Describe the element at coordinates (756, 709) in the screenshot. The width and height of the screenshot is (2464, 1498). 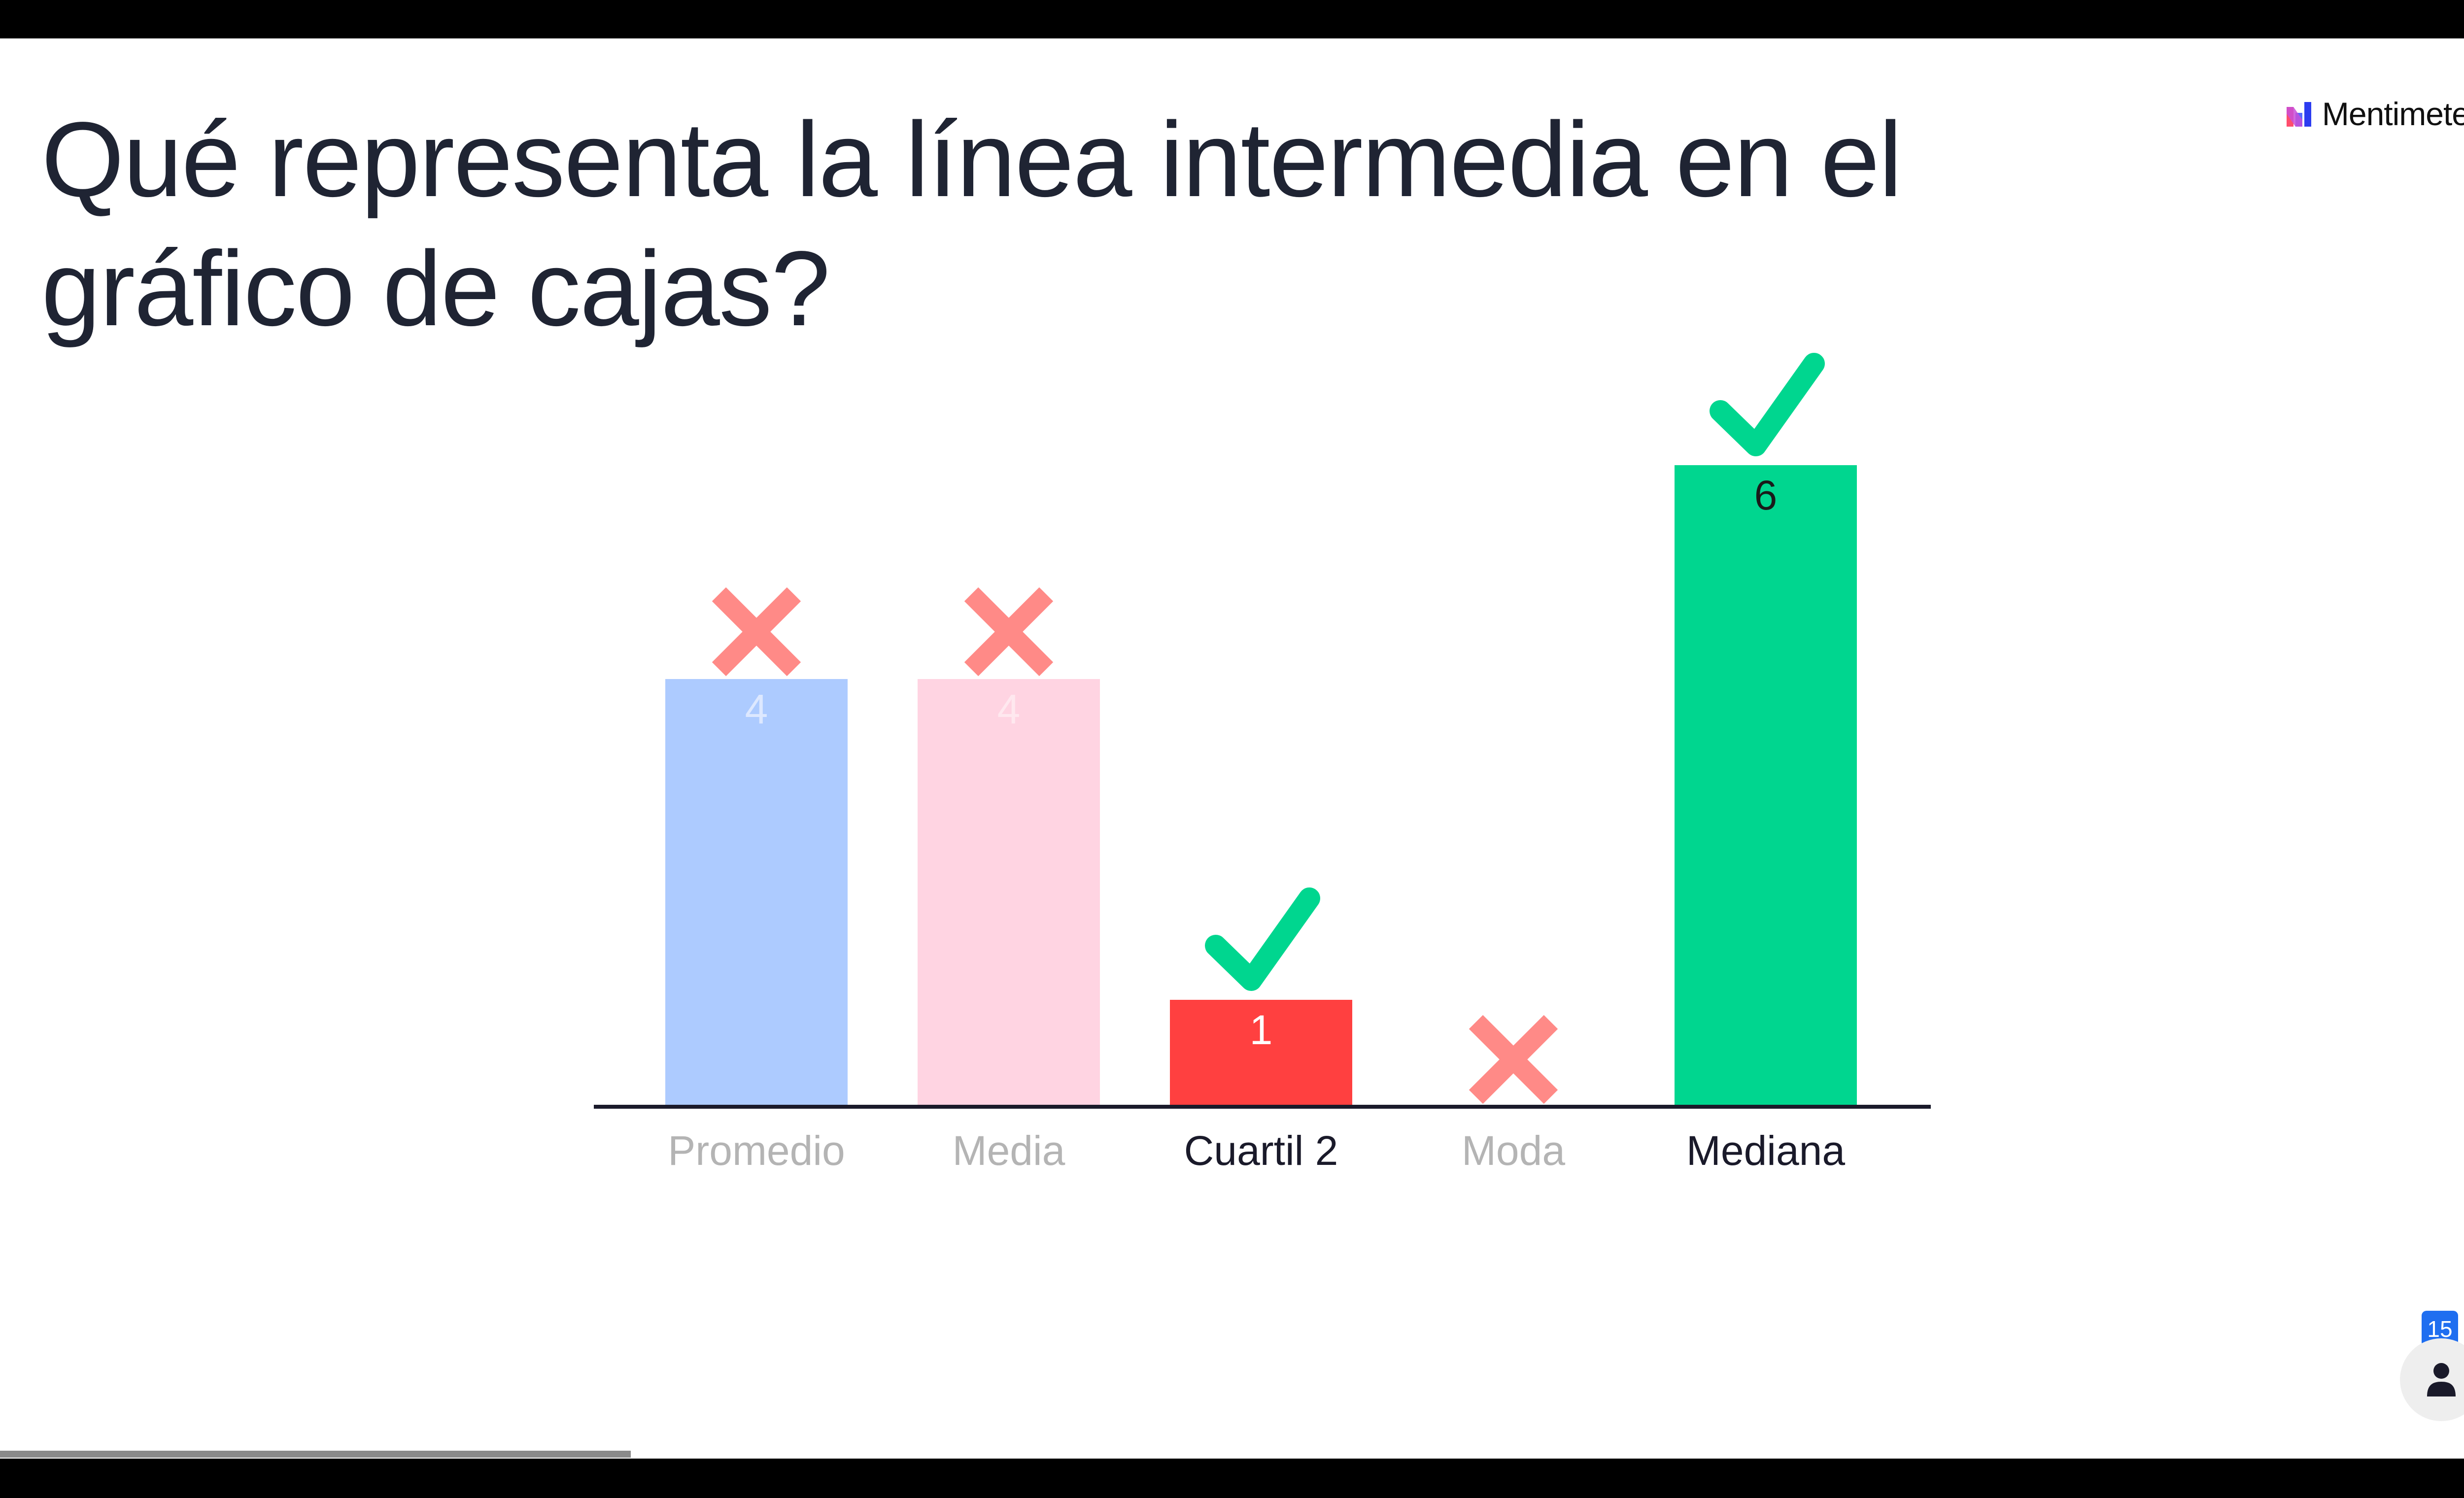
I see `value-label-promedio: 4` at that location.